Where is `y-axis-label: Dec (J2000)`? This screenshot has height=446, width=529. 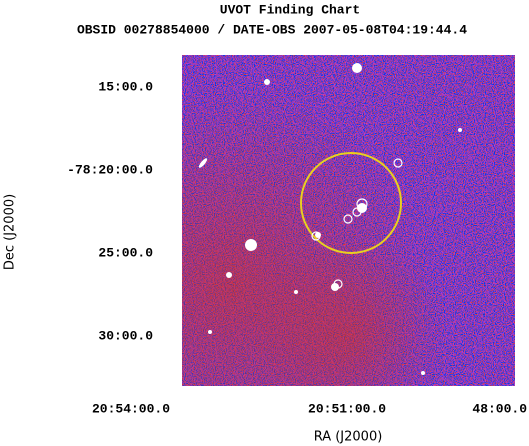
y-axis-label: Dec (J2000) is located at coordinates (10, 232).